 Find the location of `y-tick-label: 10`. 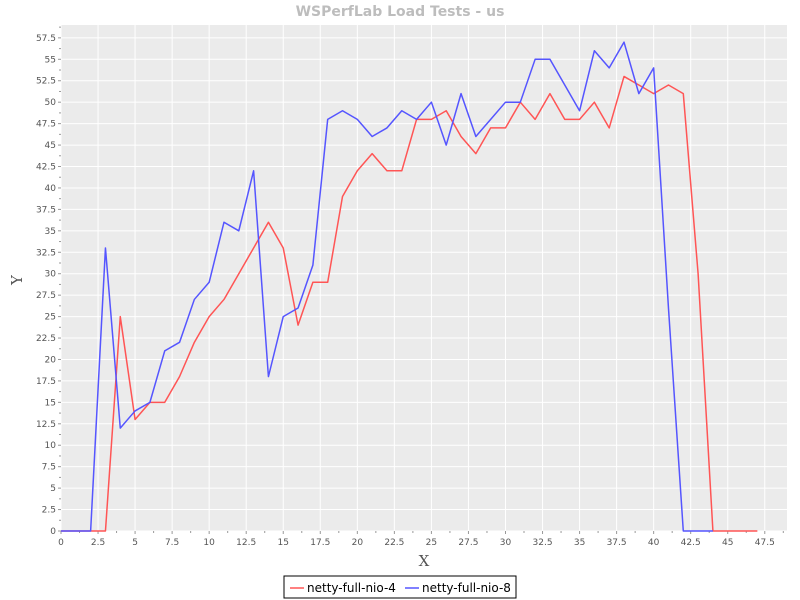

y-tick-label: 10 is located at coordinates (51, 446).